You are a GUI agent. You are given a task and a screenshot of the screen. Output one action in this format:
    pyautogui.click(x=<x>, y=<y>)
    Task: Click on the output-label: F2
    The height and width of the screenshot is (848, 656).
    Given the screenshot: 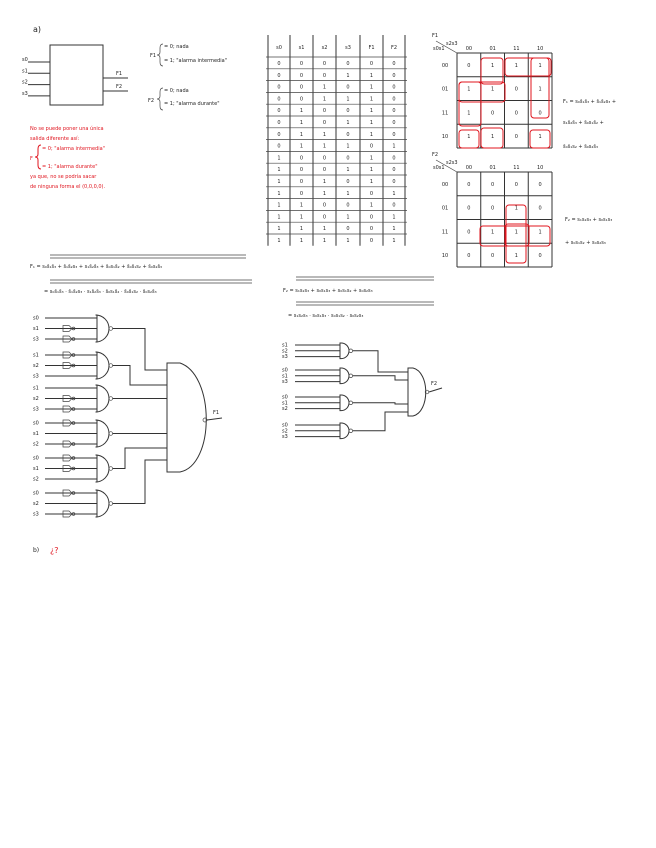 What is the action you would take?
    pyautogui.click(x=434, y=384)
    